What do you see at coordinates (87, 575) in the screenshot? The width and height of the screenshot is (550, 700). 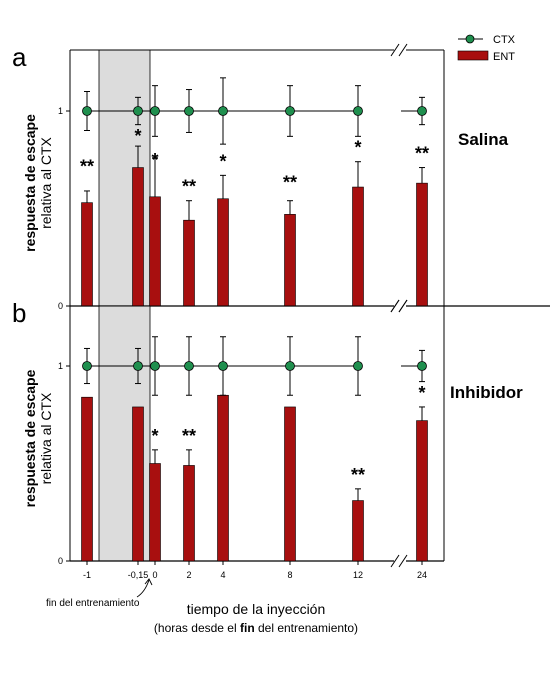 I see `x-tick-label: -1` at bounding box center [87, 575].